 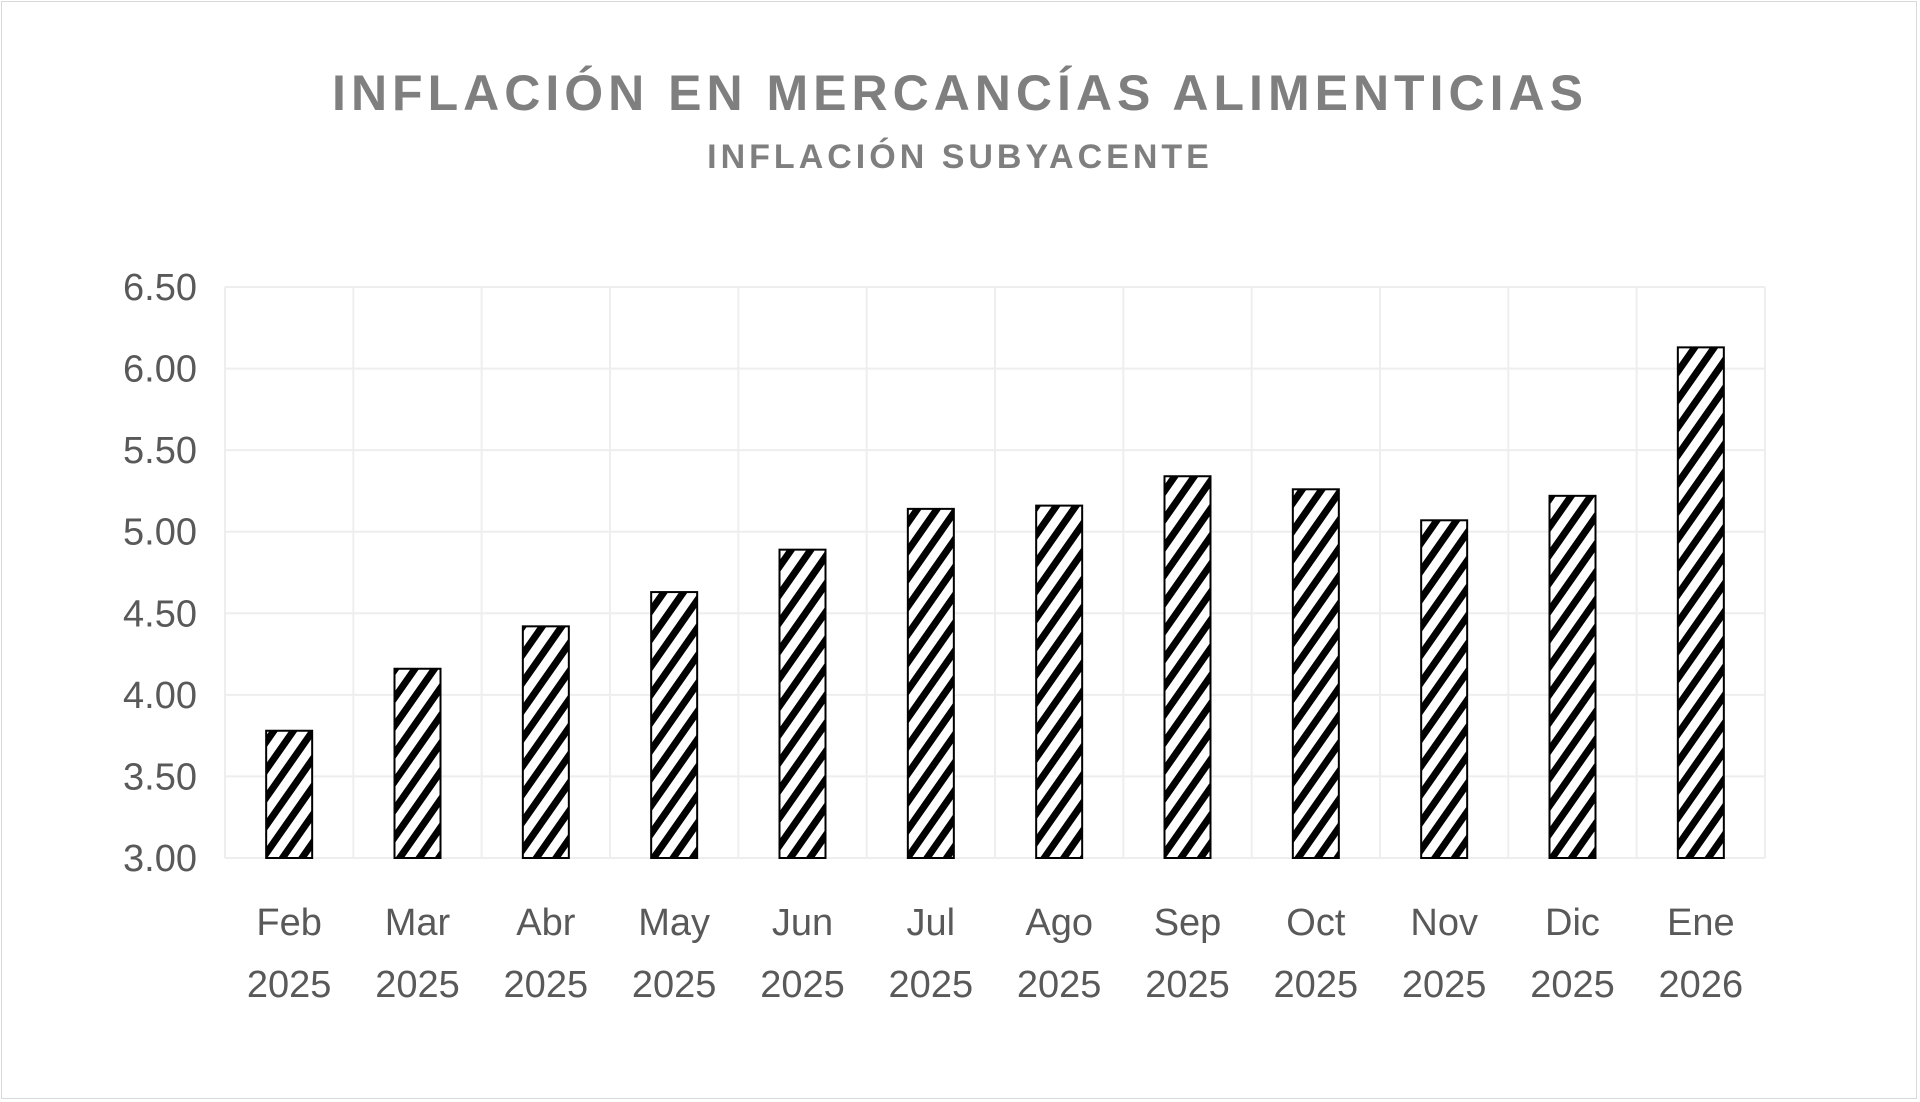 I want to click on x-tick-label: Sep, so click(x=1188, y=923).